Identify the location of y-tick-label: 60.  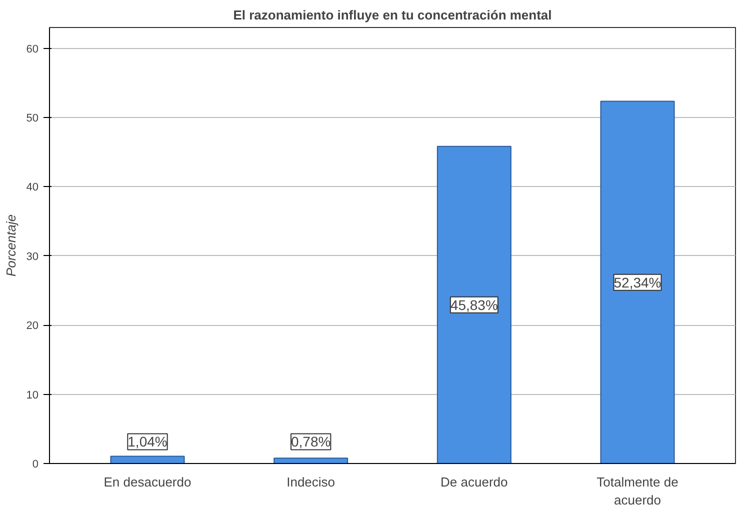
(32, 49).